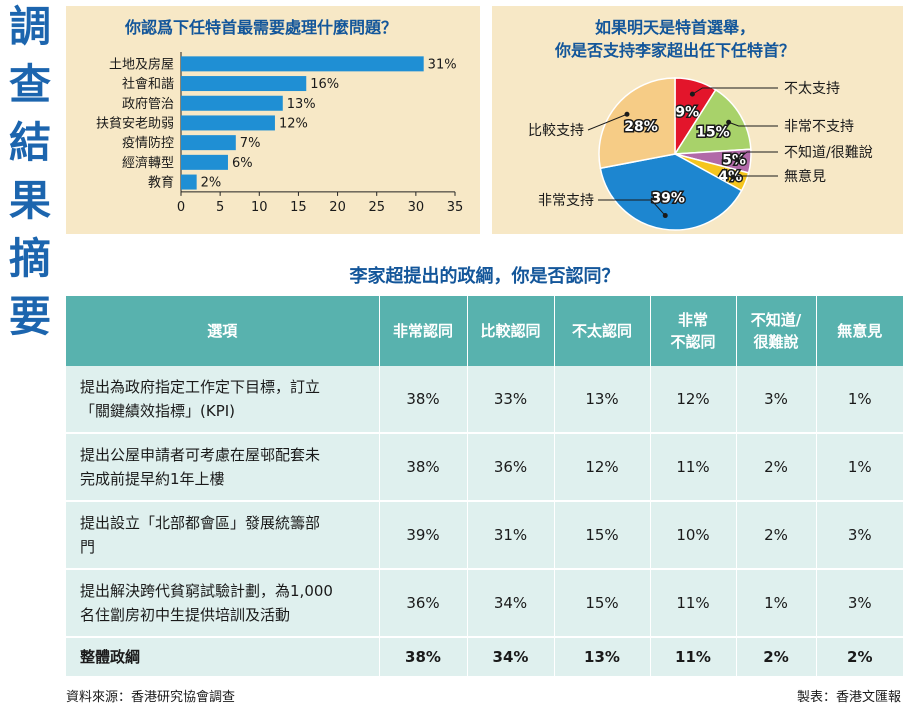 The height and width of the screenshot is (714, 907). I want to click on policy-item-line: 門, so click(88, 547).